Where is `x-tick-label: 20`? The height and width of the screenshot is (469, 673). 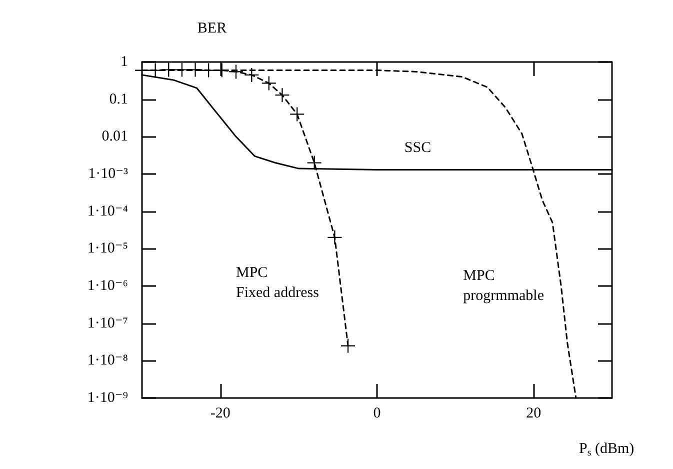 x-tick-label: 20 is located at coordinates (534, 414).